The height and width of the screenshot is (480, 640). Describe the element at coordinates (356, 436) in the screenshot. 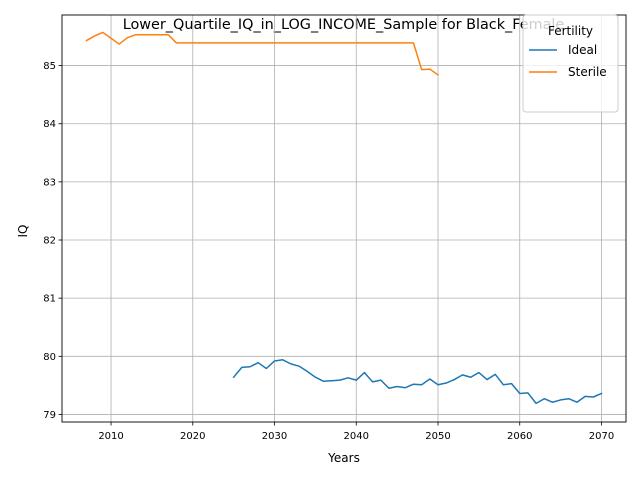

I see `x-tick-label: 2040` at that location.